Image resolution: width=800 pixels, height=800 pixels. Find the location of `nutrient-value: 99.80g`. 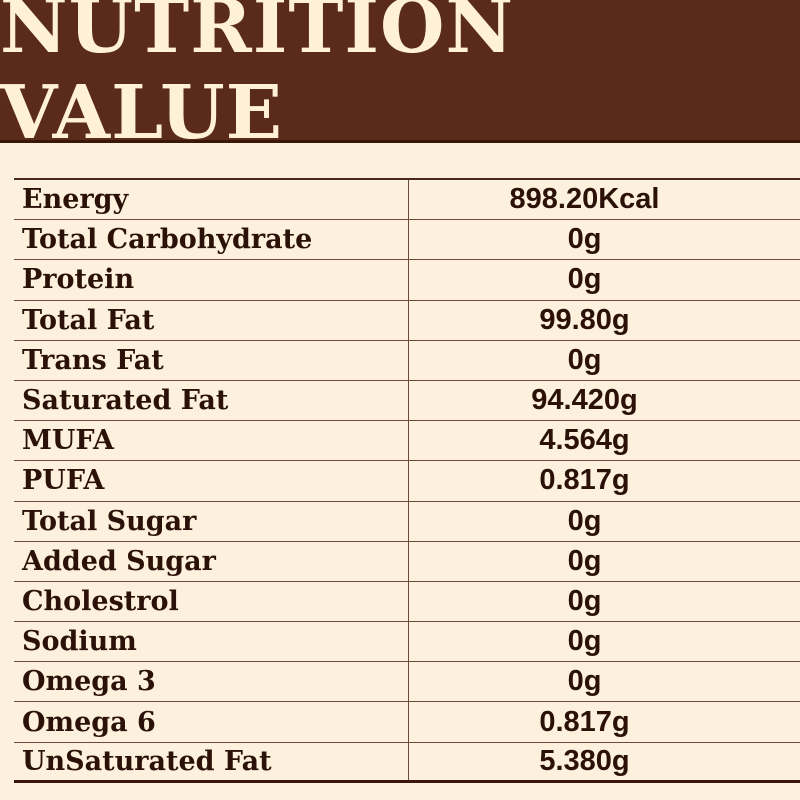

nutrient-value: 99.80g is located at coordinates (584, 319).